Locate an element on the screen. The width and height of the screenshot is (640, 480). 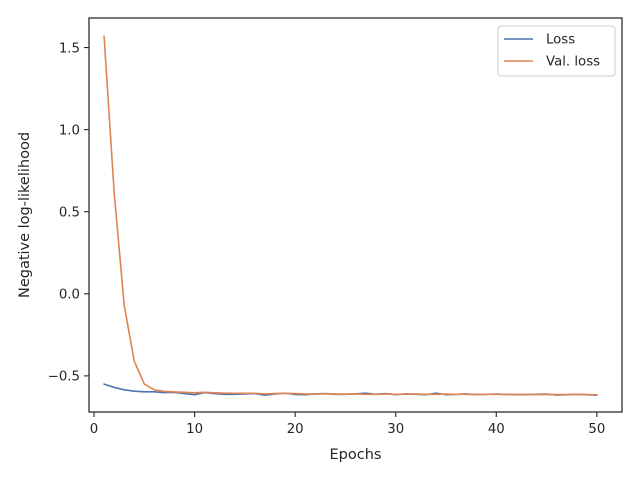
y-axis-label: Negative log-likelihood is located at coordinates (25, 215).